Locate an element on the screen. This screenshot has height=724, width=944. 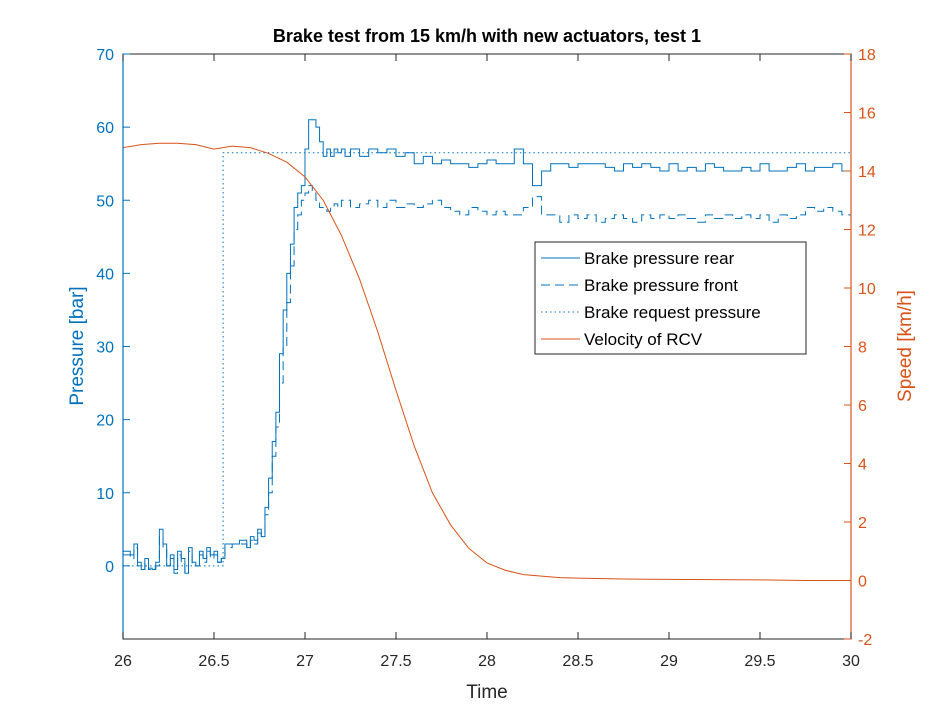
right-tick-label: 18 is located at coordinates (867, 55).